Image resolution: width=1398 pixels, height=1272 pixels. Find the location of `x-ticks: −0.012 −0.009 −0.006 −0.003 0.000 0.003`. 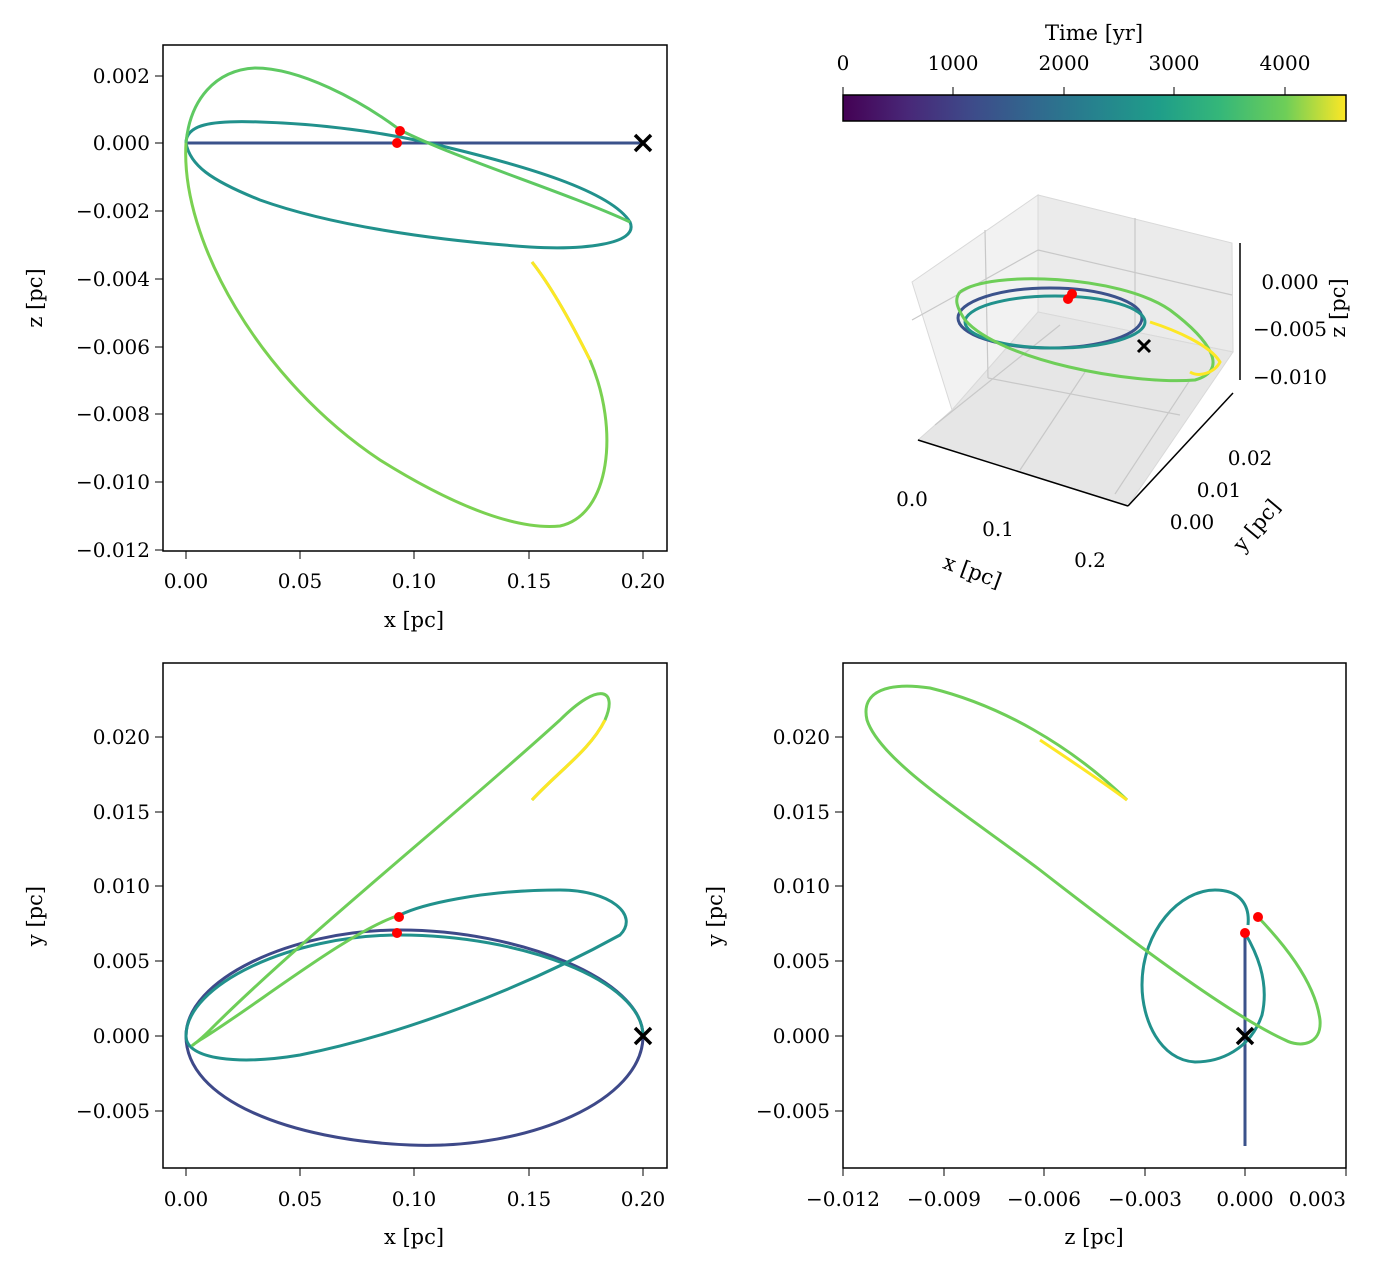

x-ticks: −0.012 −0.009 −0.006 −0.003 0.000 0.003 is located at coordinates (1076, 1189).